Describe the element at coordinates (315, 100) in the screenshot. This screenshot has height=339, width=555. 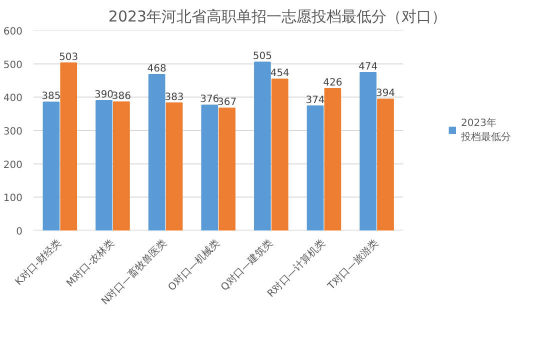
I see `data-label: 374` at that location.